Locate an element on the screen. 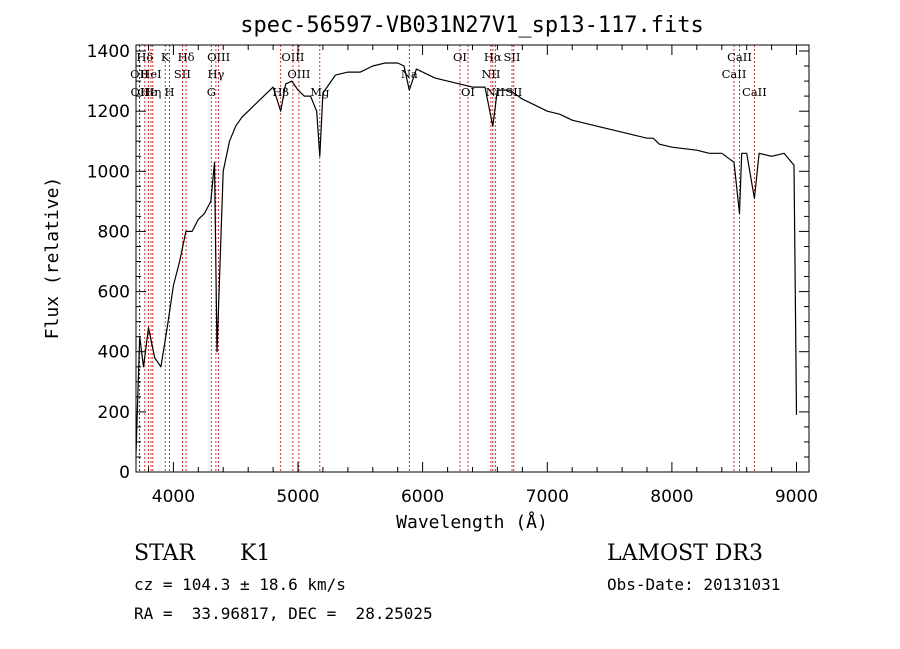  line-label: K is located at coordinates (165, 57).